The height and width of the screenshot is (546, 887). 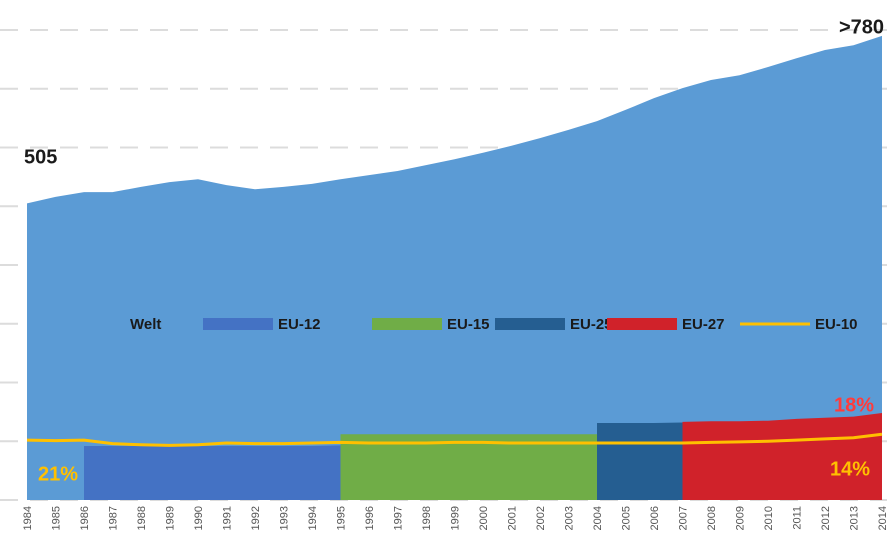 I want to click on x-tick-label: 1997, so click(x=398, y=518).